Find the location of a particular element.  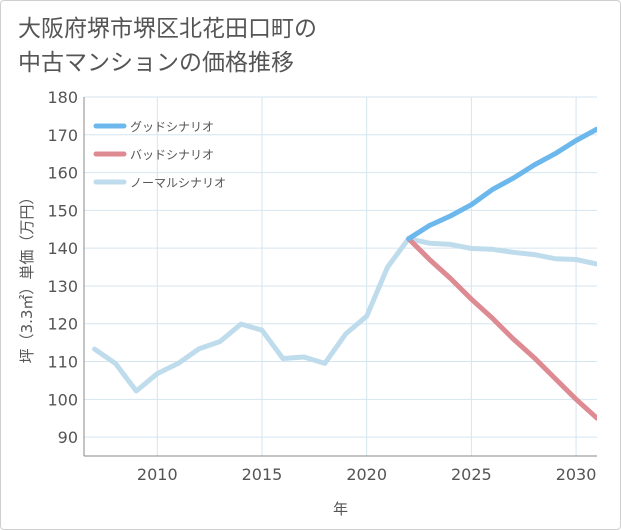

y-tick-label: 150 is located at coordinates (62, 210).